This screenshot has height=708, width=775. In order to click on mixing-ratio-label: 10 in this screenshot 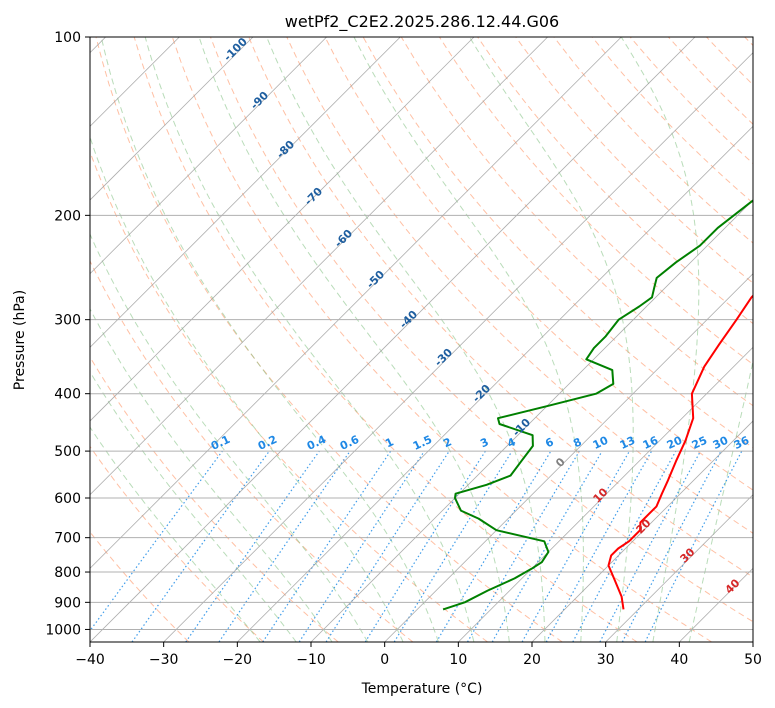, I will do `click(601, 443)`.